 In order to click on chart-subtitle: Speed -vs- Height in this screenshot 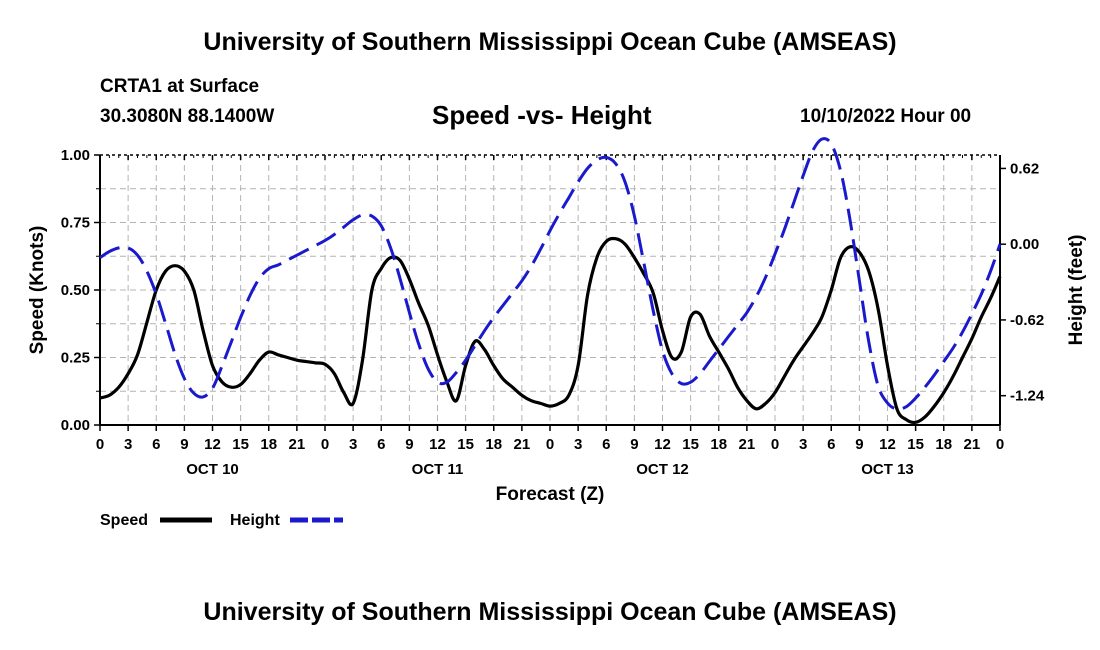, I will do `click(542, 115)`.